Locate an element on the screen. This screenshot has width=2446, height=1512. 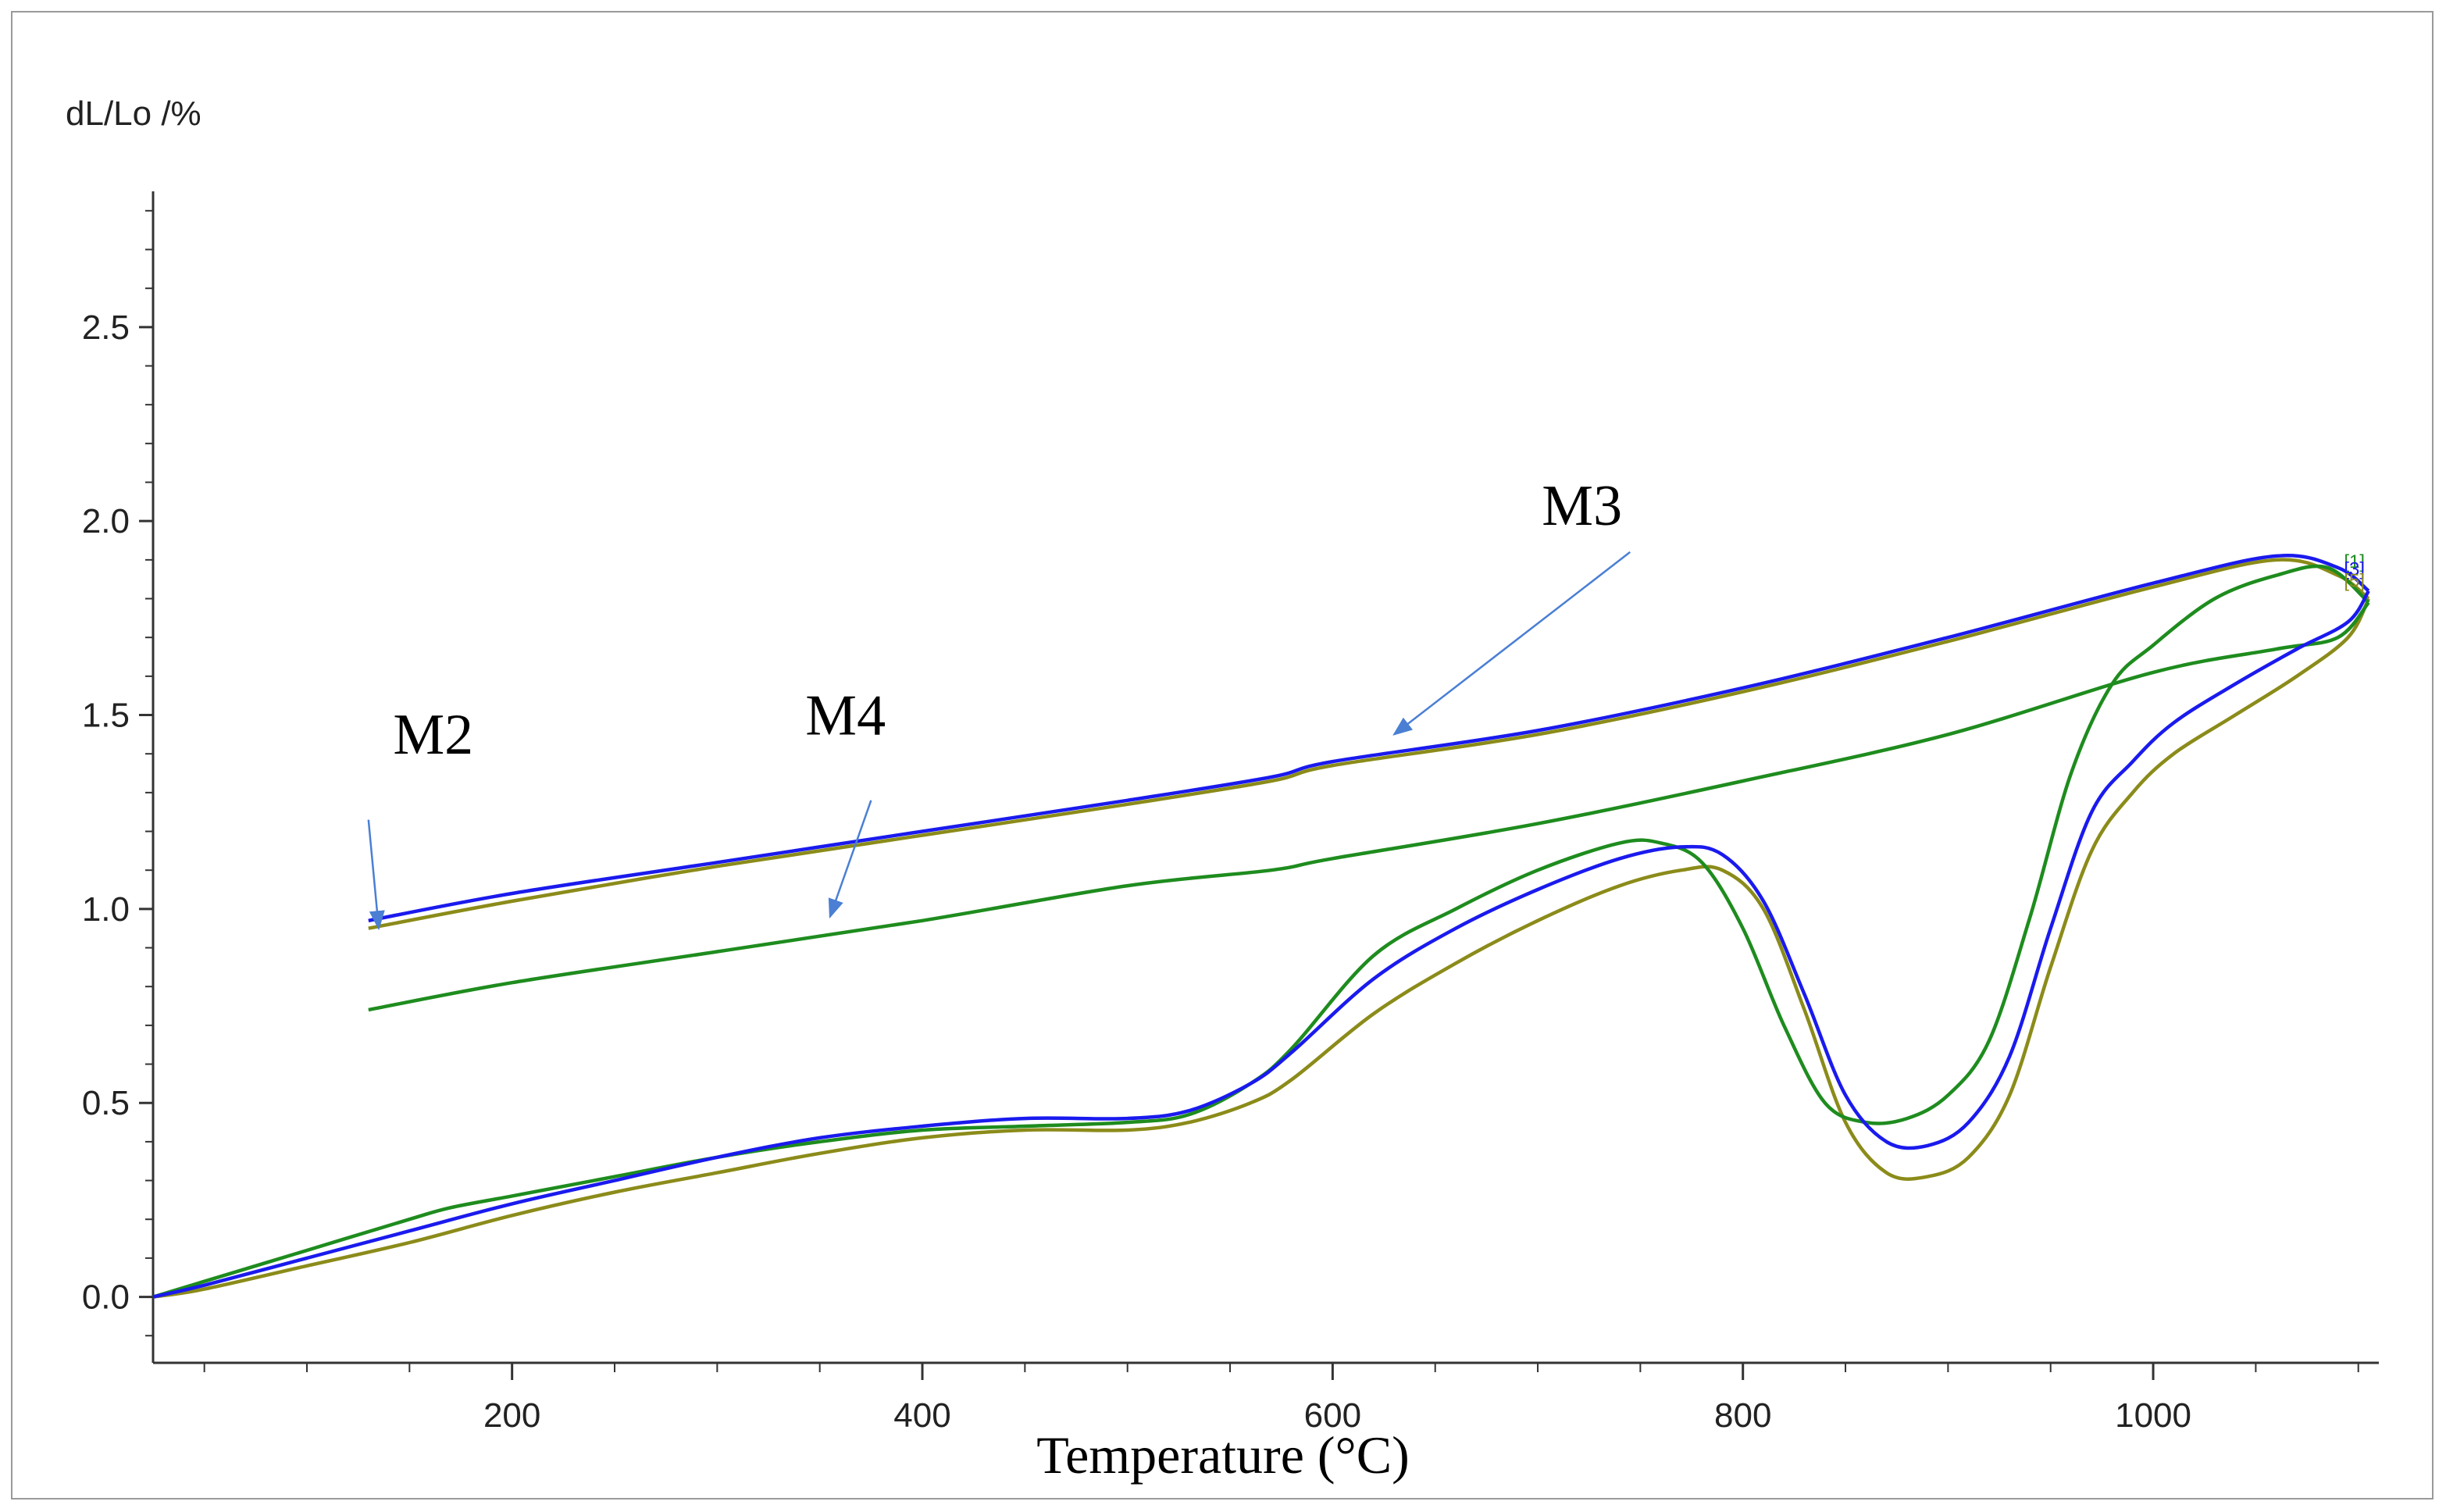
y-tick-label: 1.0 is located at coordinates (106, 909).